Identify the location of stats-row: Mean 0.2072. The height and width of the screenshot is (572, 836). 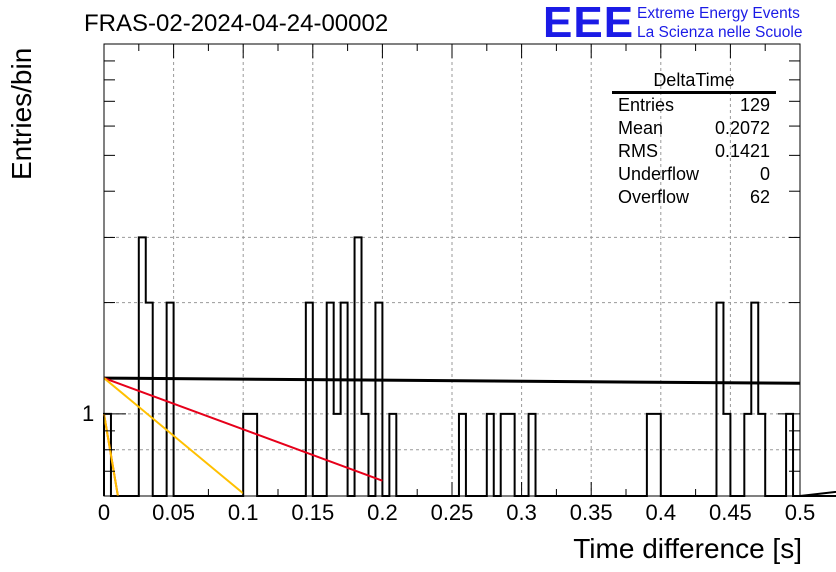
(694, 128).